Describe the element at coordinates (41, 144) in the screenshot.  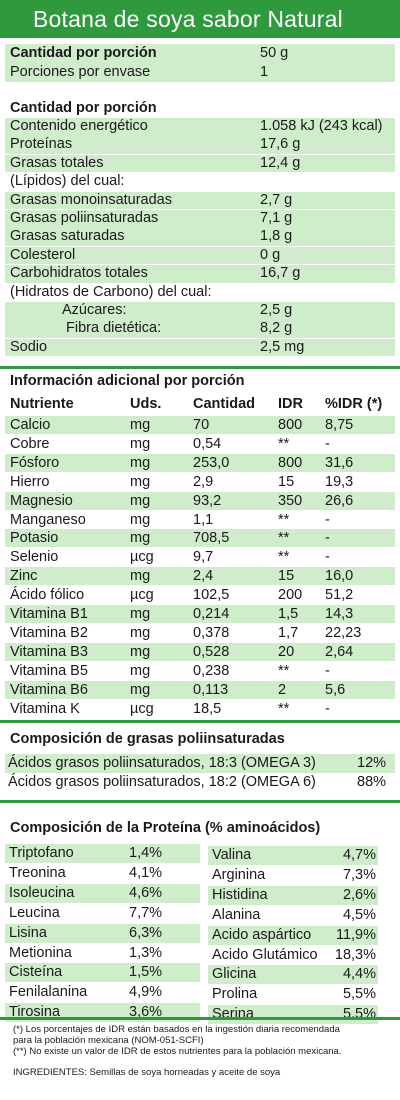
I see `nutrient-label: Proteínas` at that location.